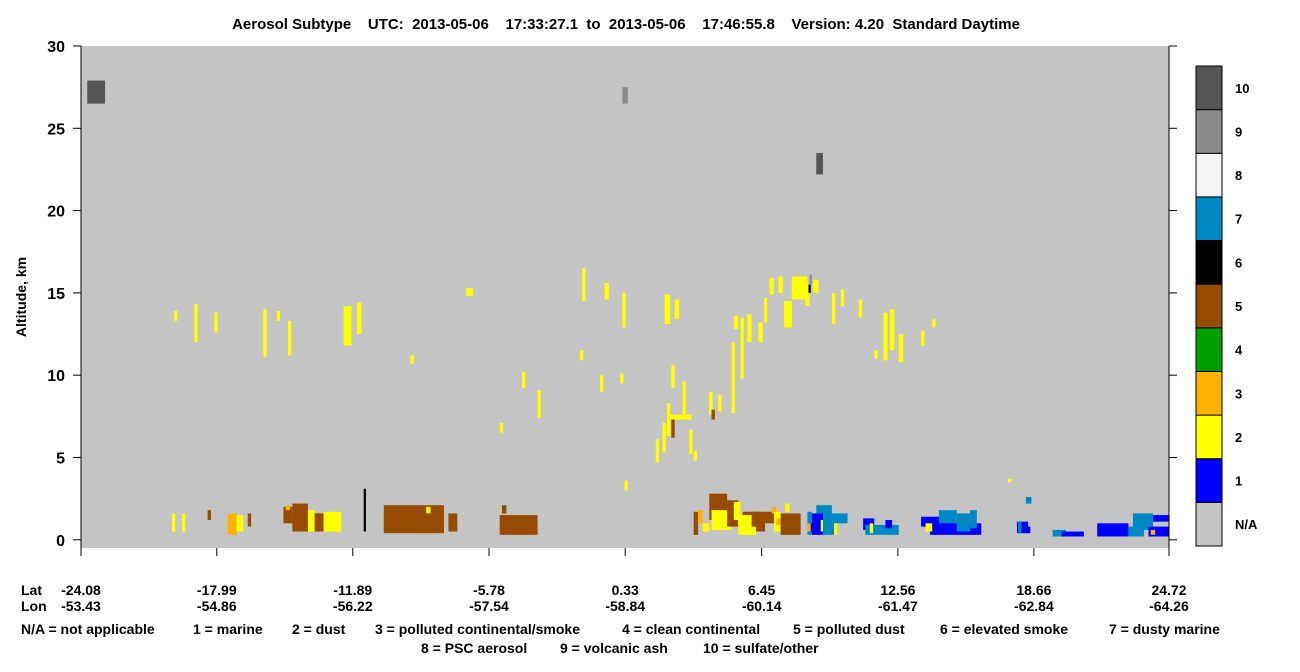  What do you see at coordinates (60, 458) in the screenshot?
I see `y-tick-label-1: 5` at bounding box center [60, 458].